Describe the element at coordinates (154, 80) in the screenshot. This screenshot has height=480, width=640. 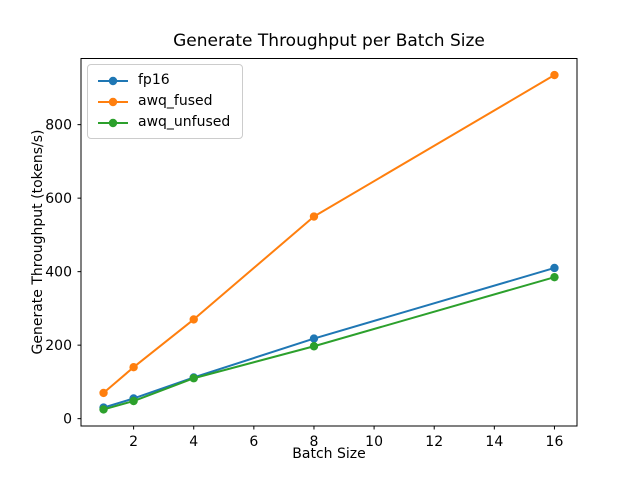
I see `legend-label: fp16` at that location.